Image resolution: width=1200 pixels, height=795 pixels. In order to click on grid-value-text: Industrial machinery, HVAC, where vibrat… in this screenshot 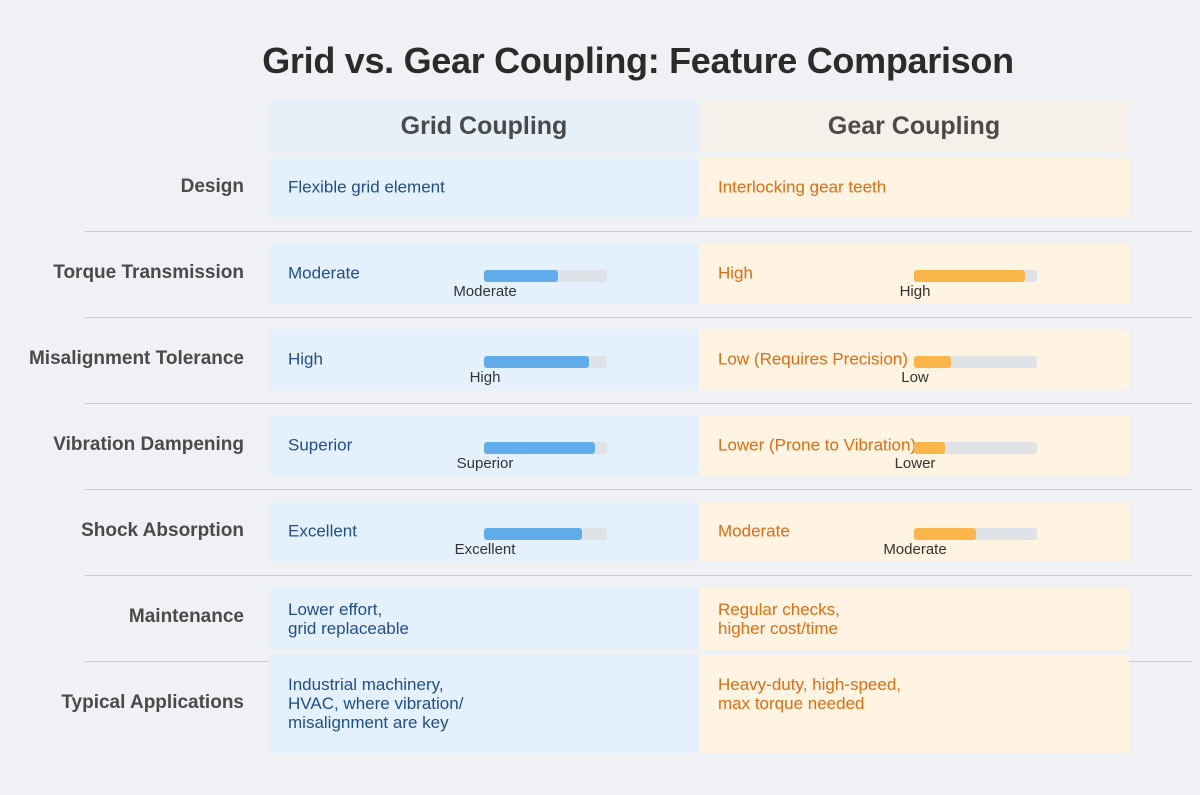, I will do `click(376, 703)`.